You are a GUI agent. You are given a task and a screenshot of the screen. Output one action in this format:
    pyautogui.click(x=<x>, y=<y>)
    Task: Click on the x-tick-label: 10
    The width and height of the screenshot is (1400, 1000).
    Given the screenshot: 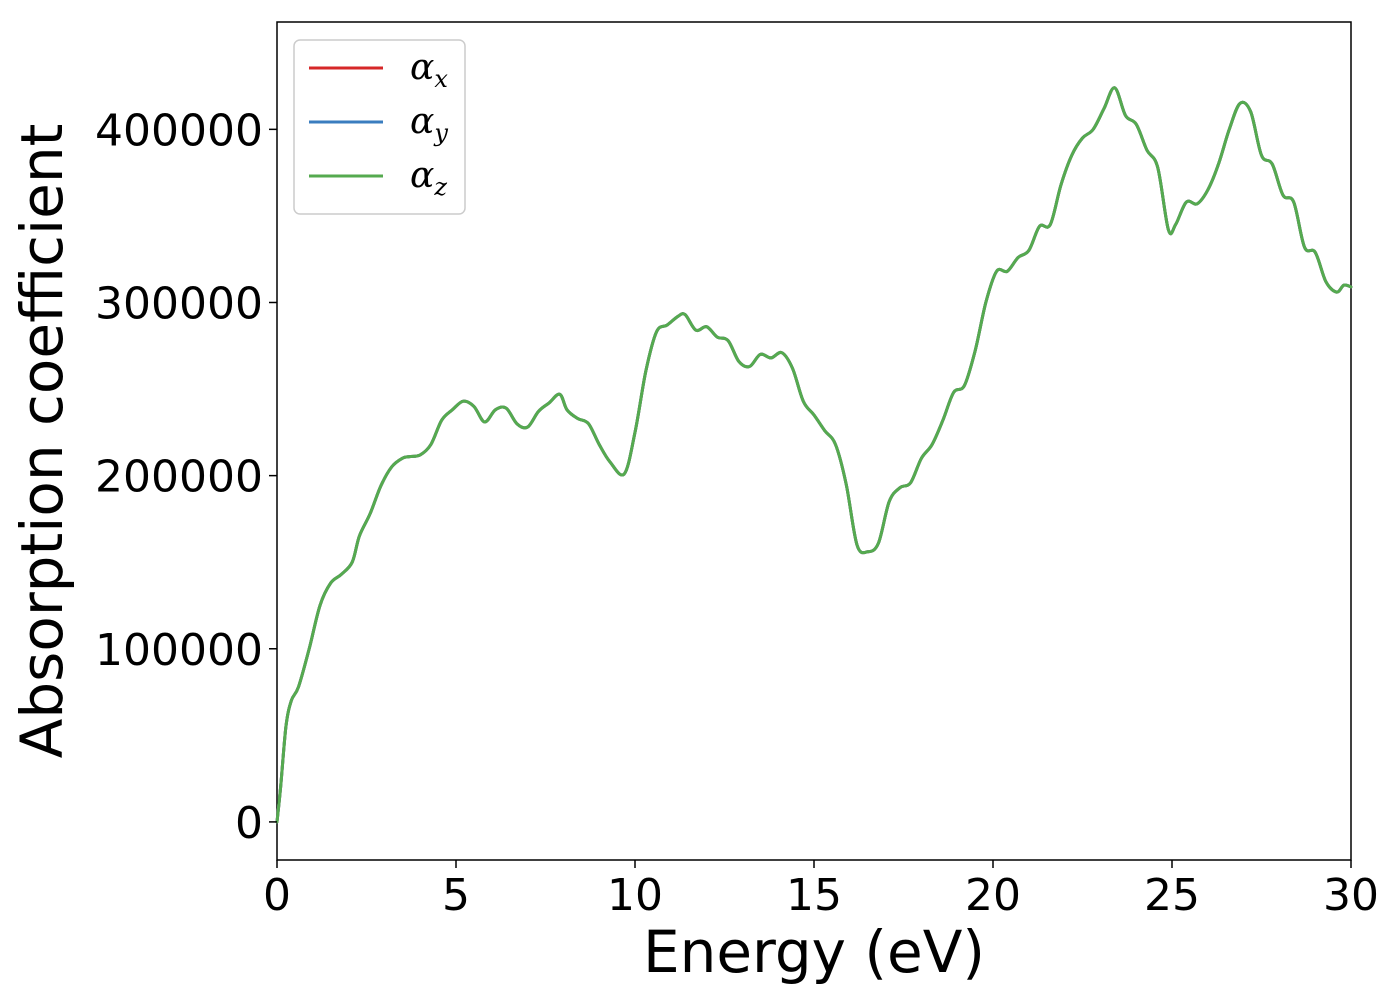 What is the action you would take?
    pyautogui.click(x=635, y=895)
    